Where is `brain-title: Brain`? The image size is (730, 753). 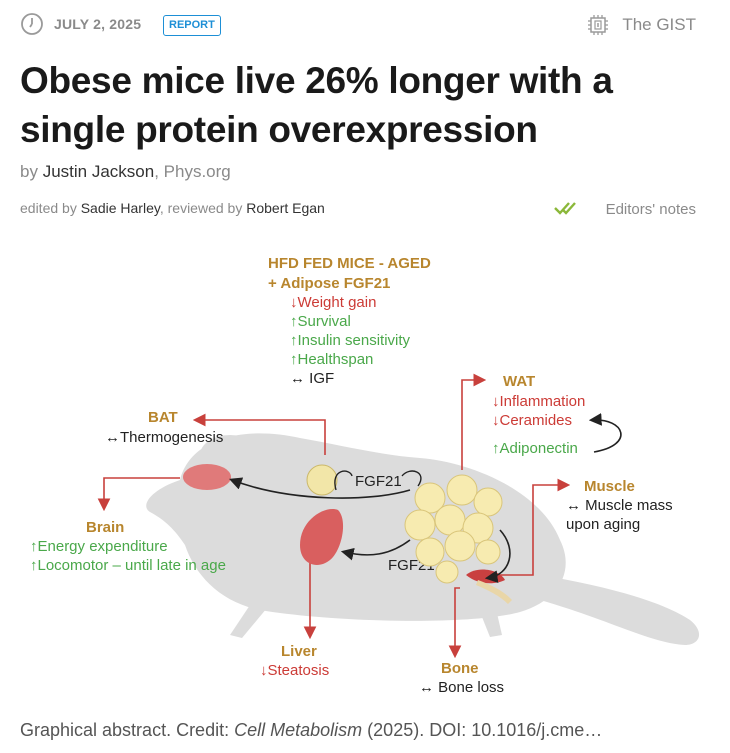
brain-title: Brain is located at coordinates (105, 527).